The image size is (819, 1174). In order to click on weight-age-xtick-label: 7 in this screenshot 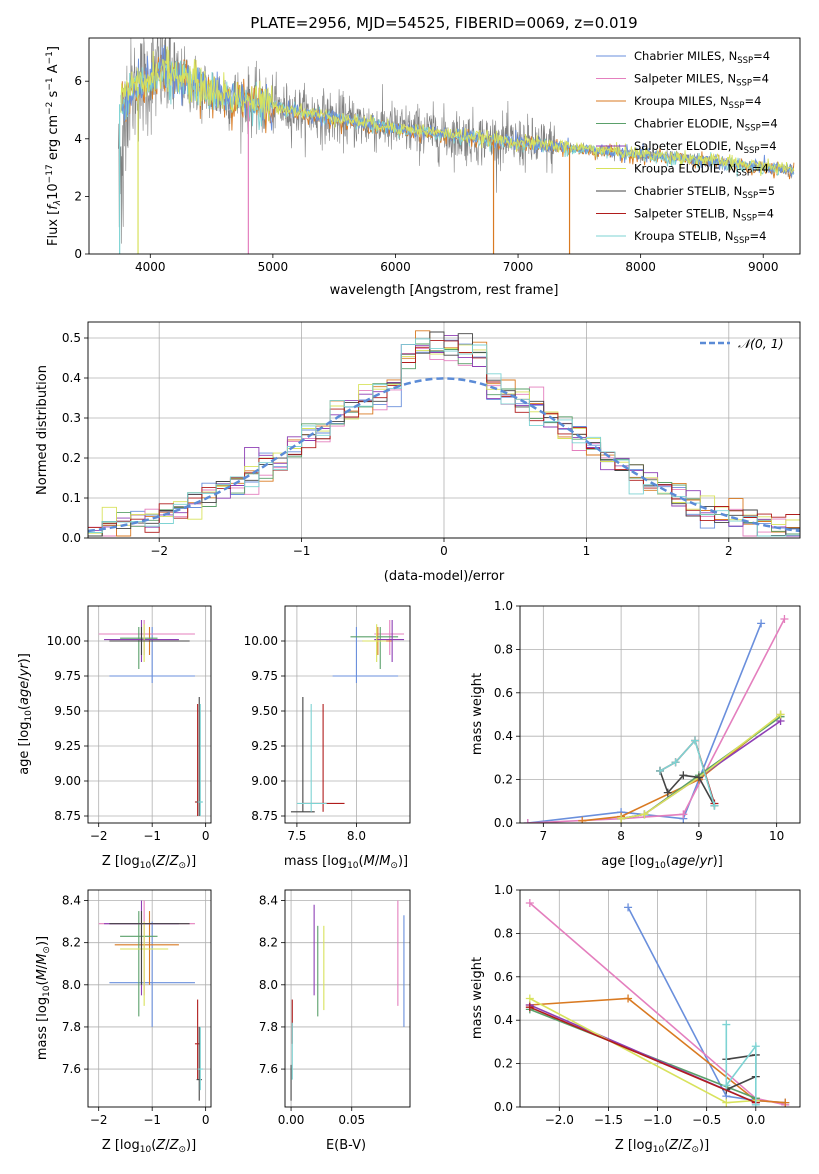, I will do `click(544, 836)`.